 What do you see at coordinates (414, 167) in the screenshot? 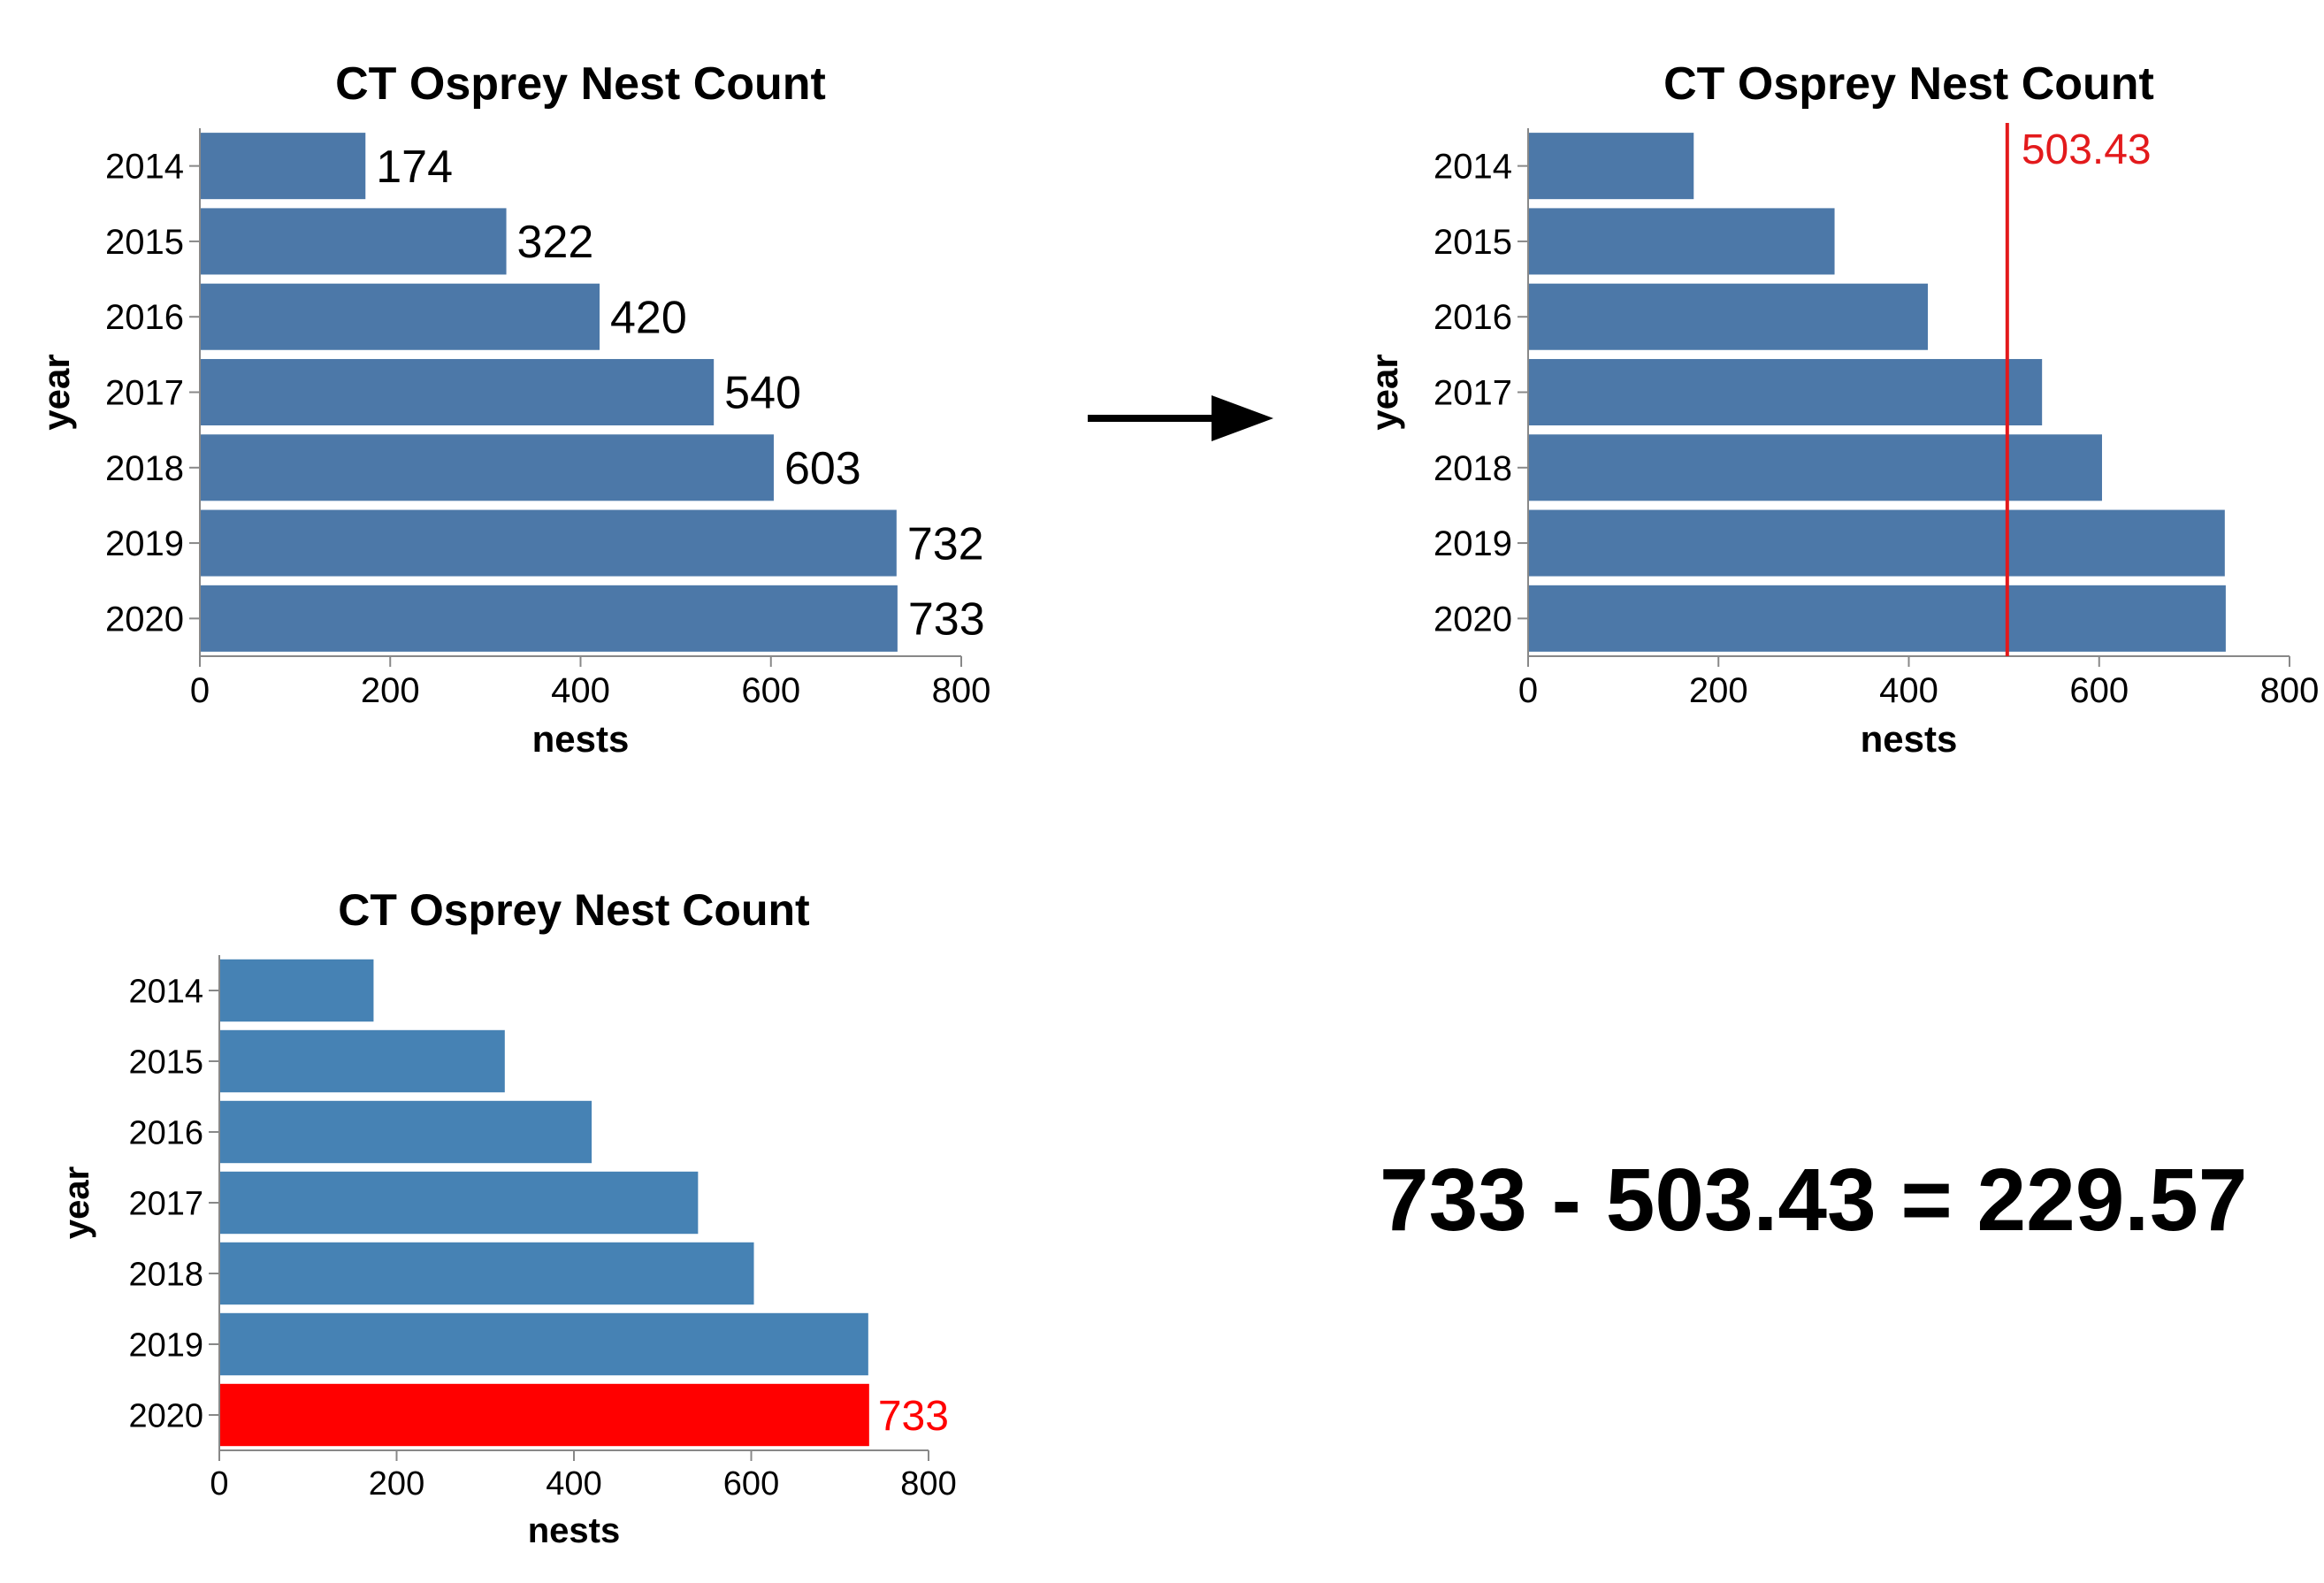
I see `data-label: 174` at bounding box center [414, 167].